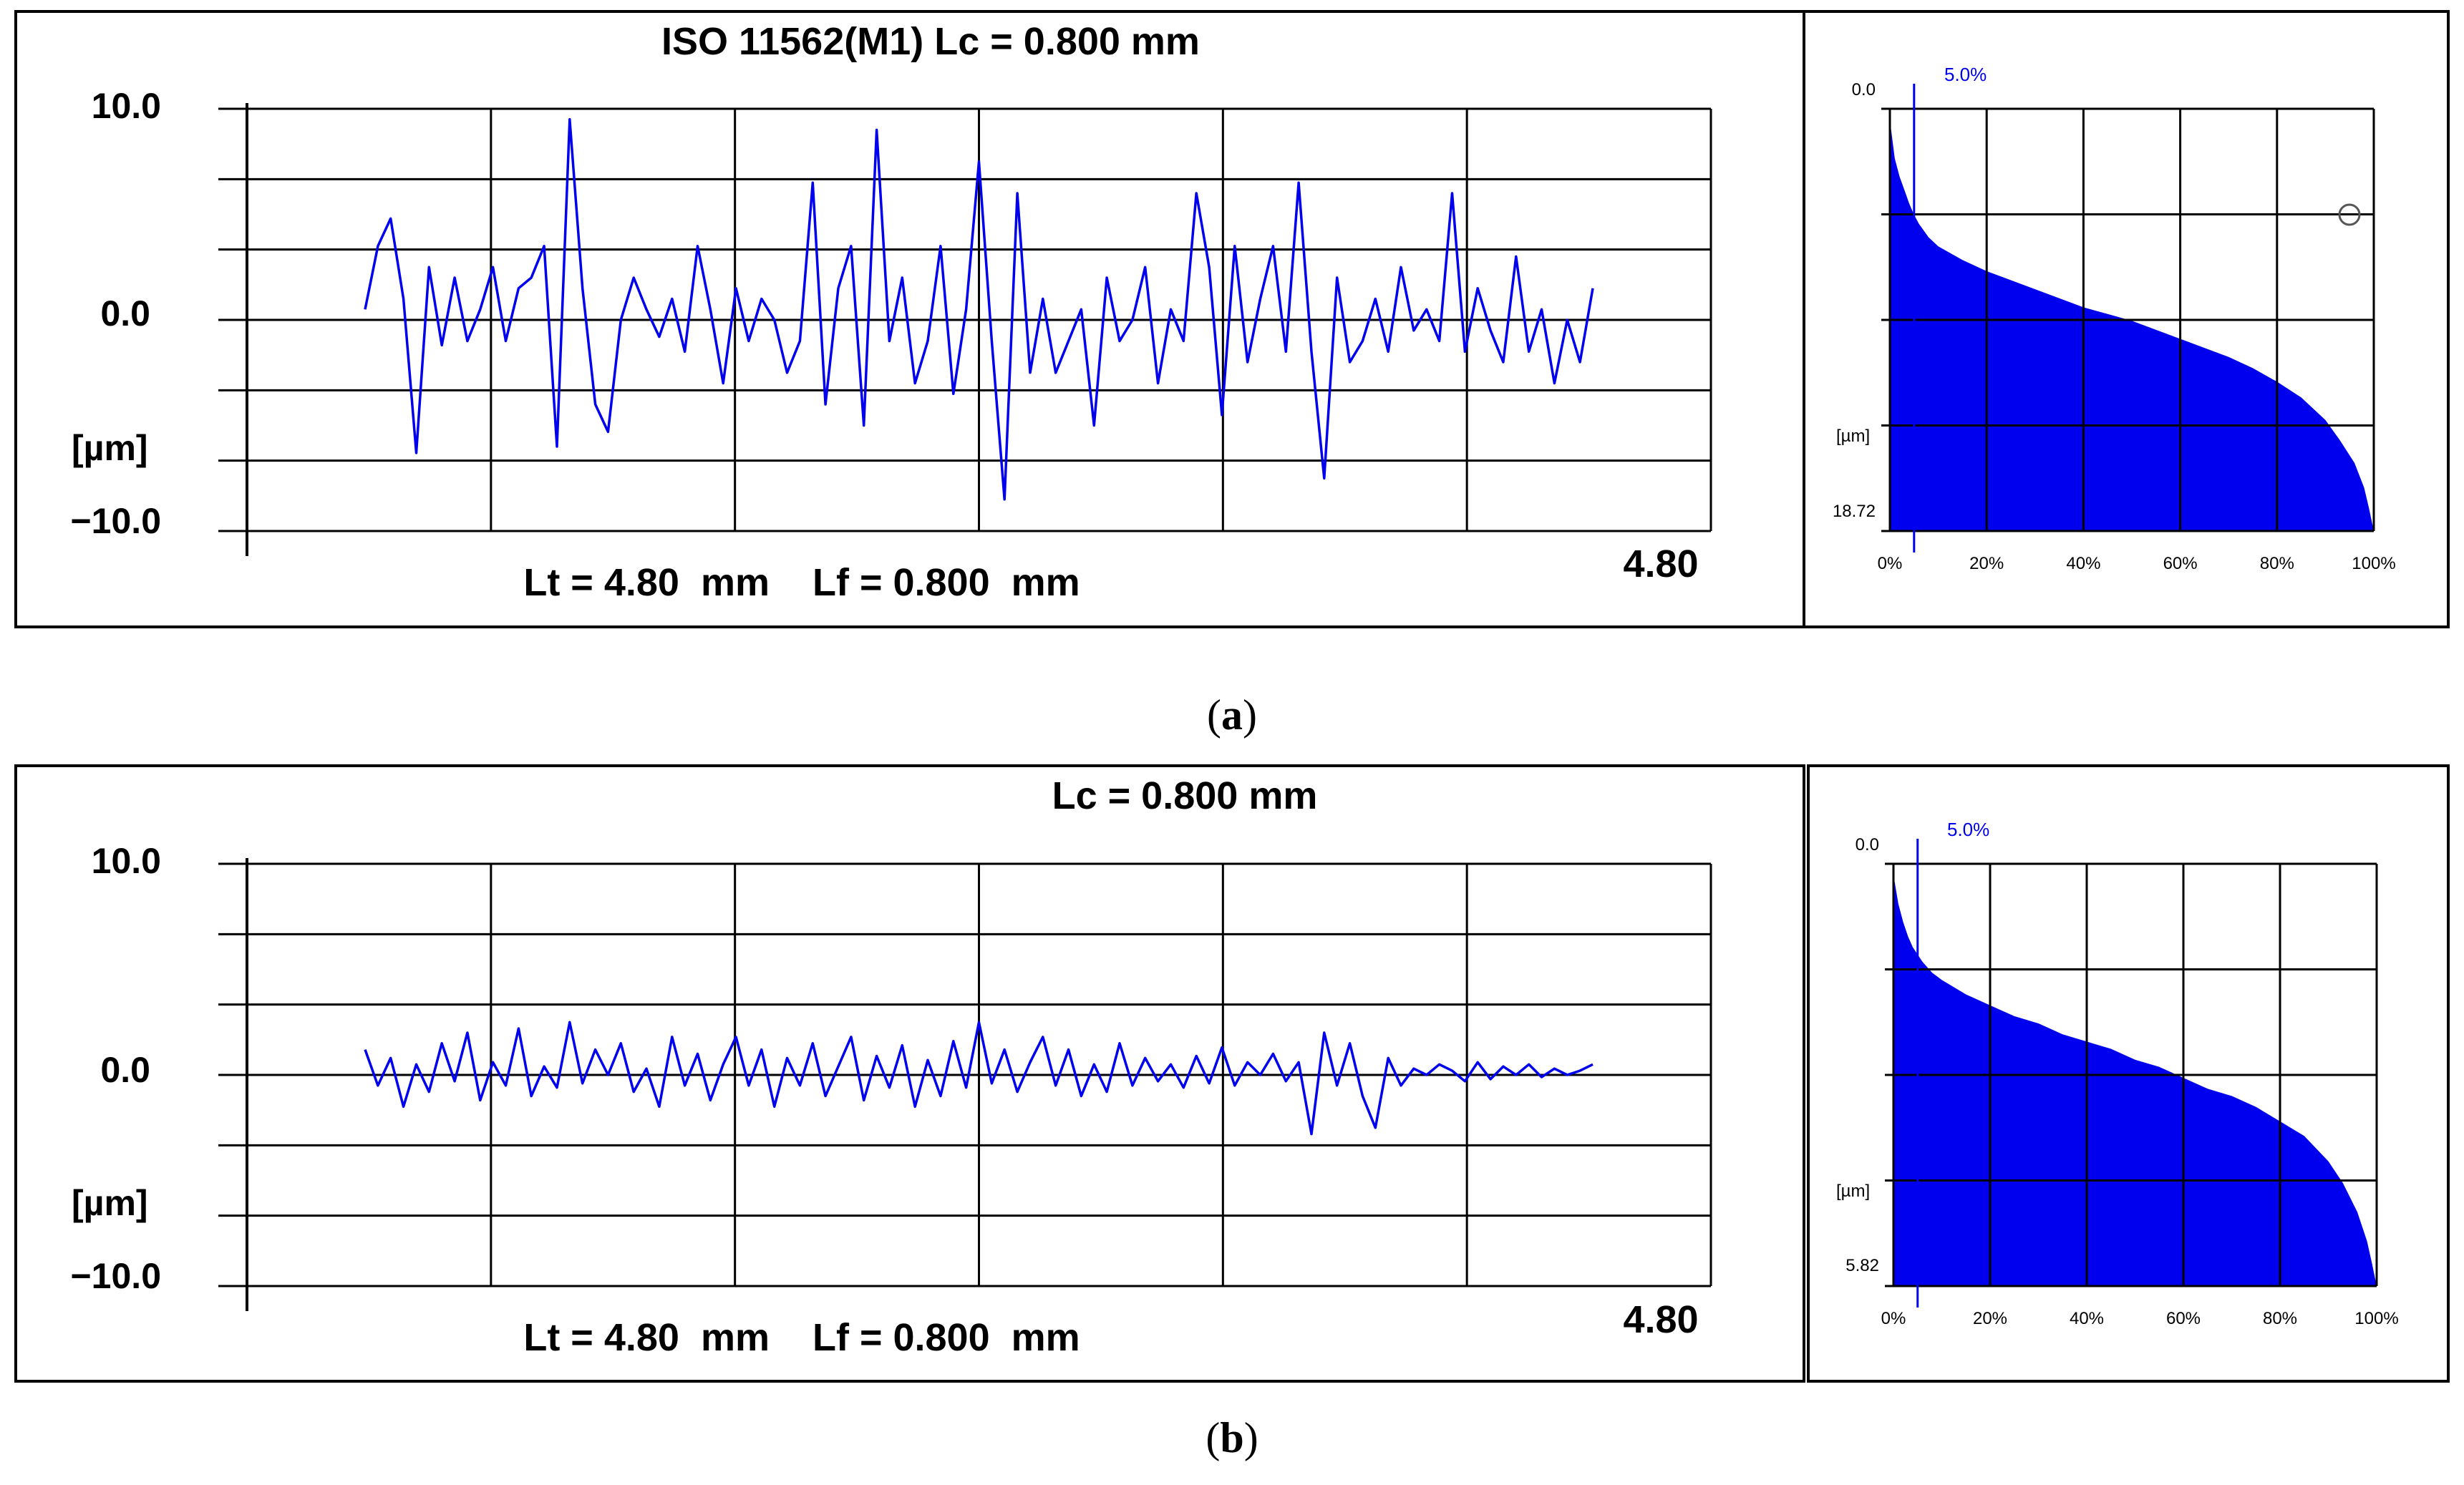 The width and height of the screenshot is (2464, 1485). Describe the element at coordinates (1185, 795) in the screenshot. I see `profile-title: Lc = 0.800 mm` at that location.